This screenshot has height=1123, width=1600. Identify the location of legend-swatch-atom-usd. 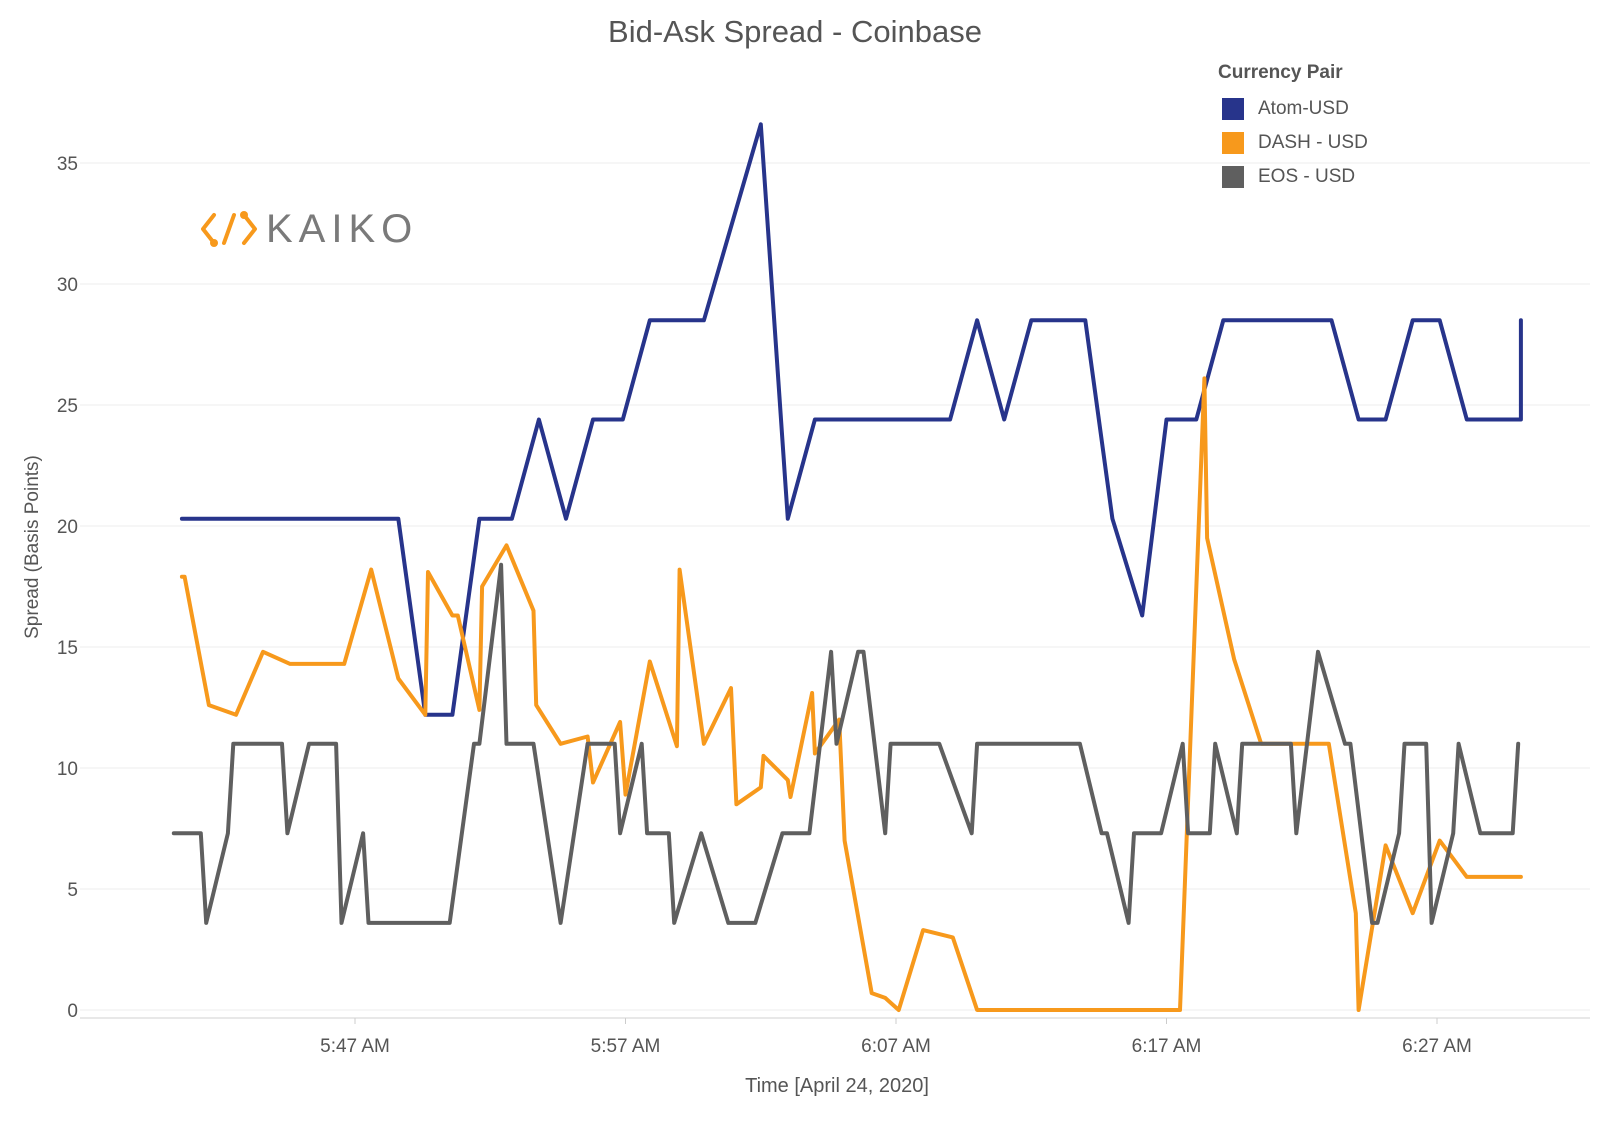
(1233, 109).